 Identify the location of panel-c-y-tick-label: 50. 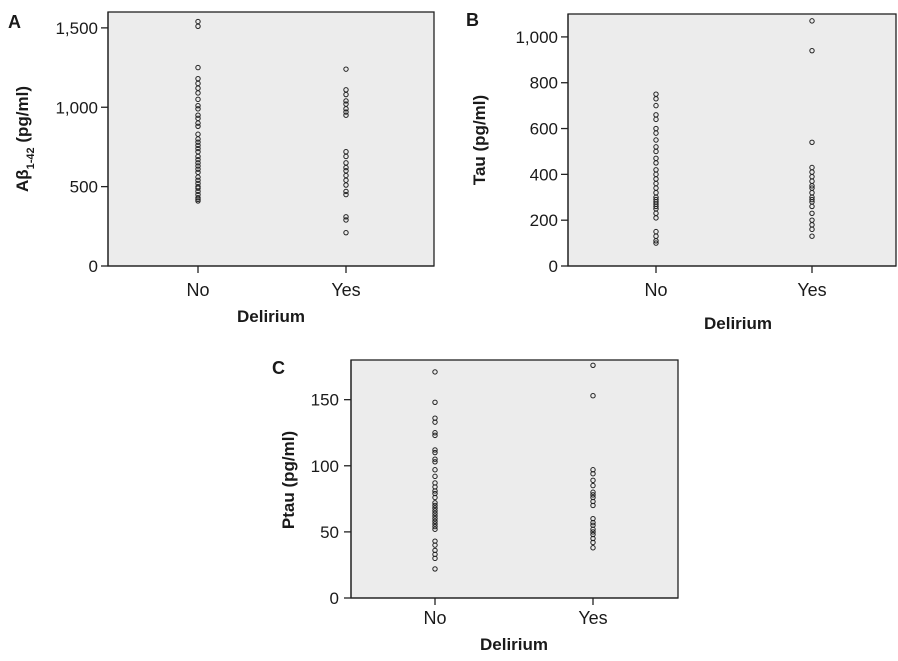
(329, 532).